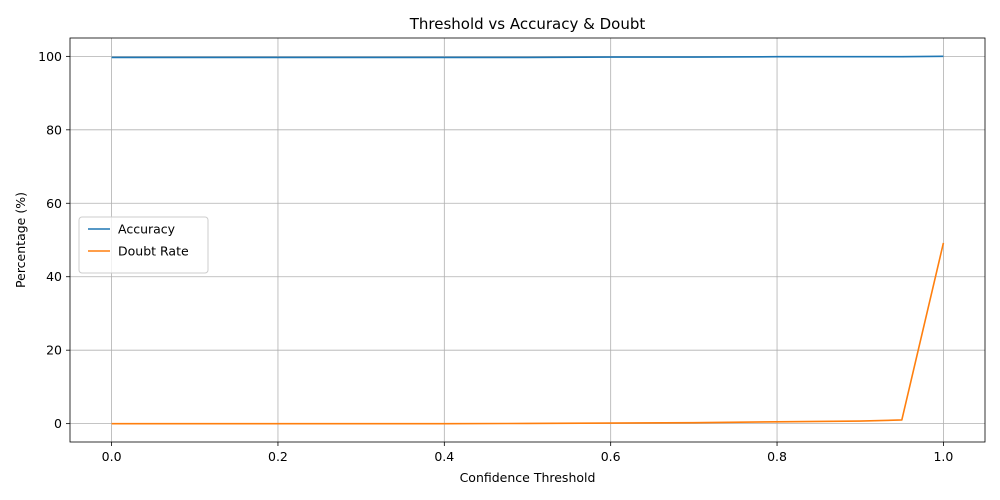 Image resolution: width=1000 pixels, height=500 pixels. What do you see at coordinates (943, 456) in the screenshot?
I see `x-tick-label: 1.0` at bounding box center [943, 456].